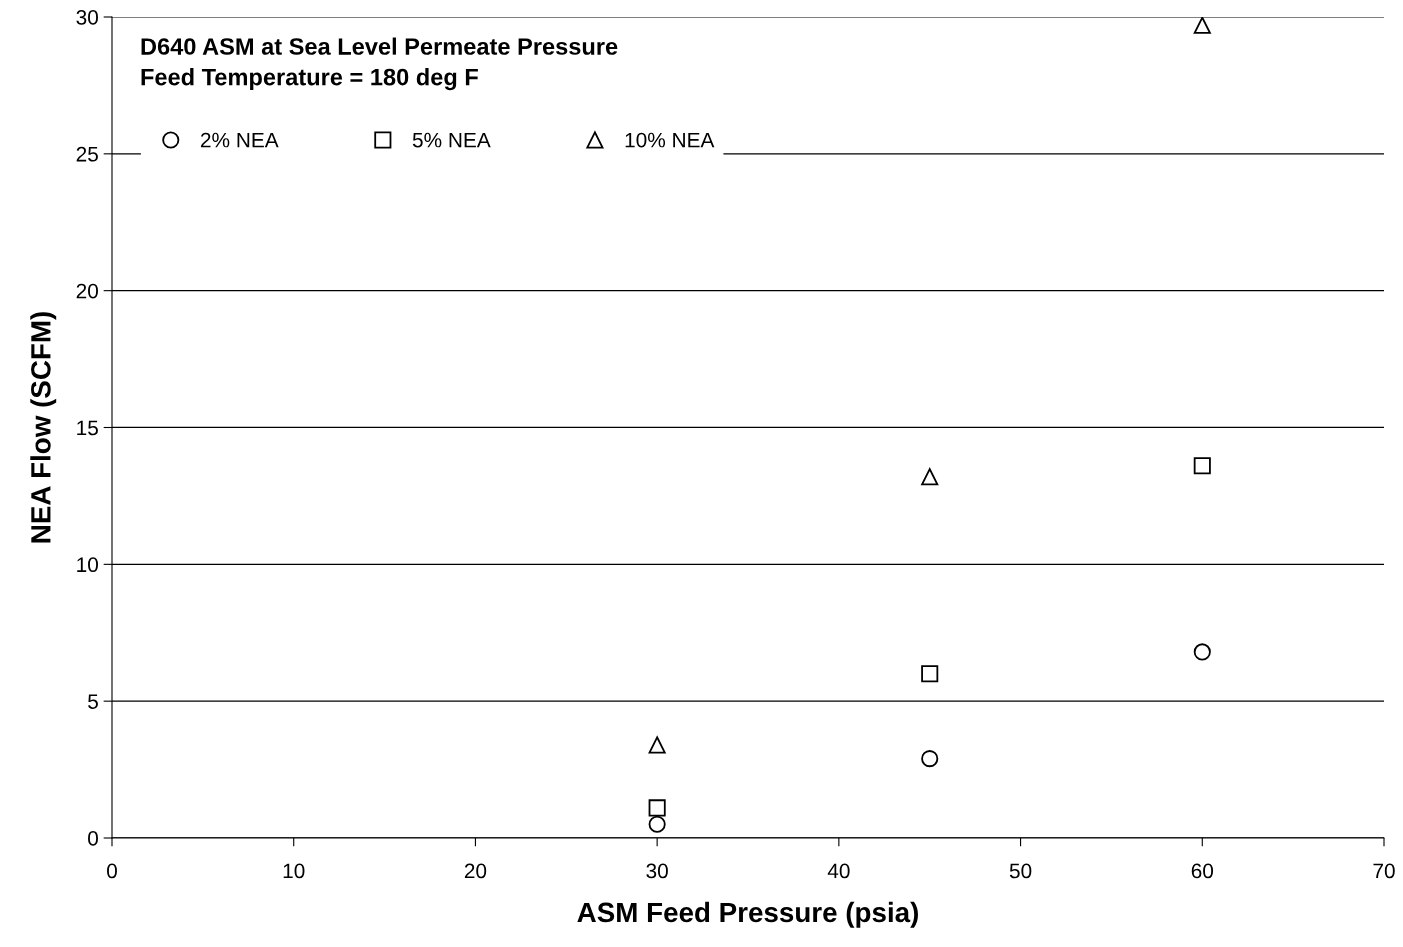 This screenshot has width=1403, height=947. Describe the element at coordinates (475, 871) in the screenshot. I see `x-tick-label: 20` at that location.